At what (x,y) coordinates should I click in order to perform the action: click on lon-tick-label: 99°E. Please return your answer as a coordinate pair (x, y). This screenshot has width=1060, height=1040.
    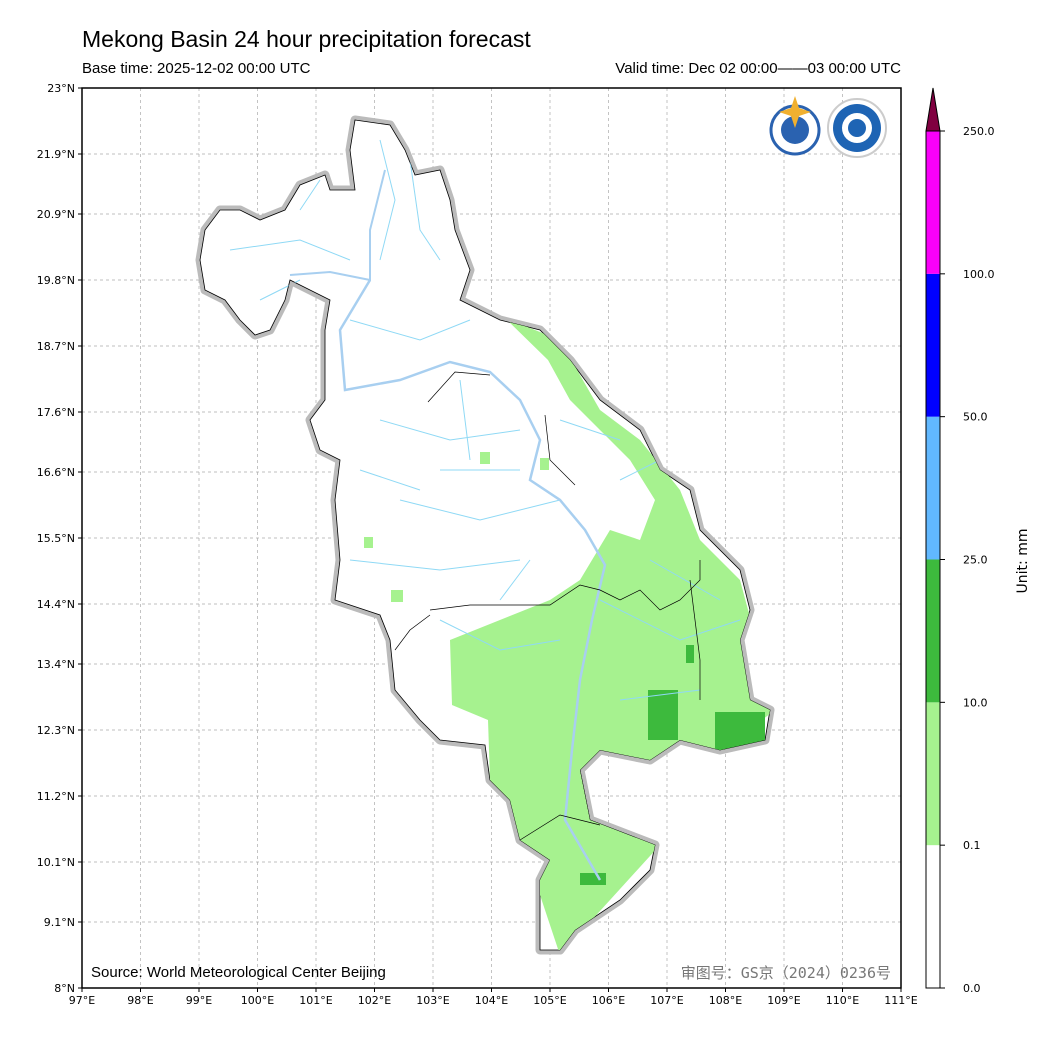
    Looking at the image, I should click on (199, 1000).